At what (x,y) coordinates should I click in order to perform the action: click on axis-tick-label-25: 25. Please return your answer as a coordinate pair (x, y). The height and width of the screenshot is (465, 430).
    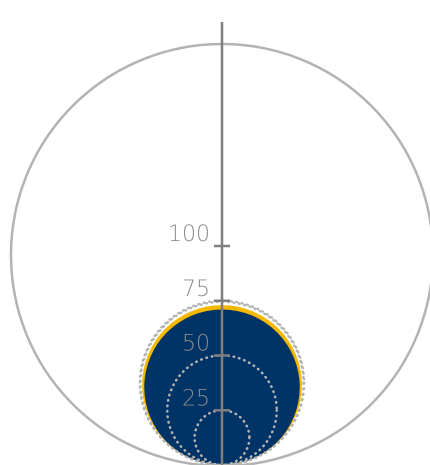
    Looking at the image, I should click on (196, 398).